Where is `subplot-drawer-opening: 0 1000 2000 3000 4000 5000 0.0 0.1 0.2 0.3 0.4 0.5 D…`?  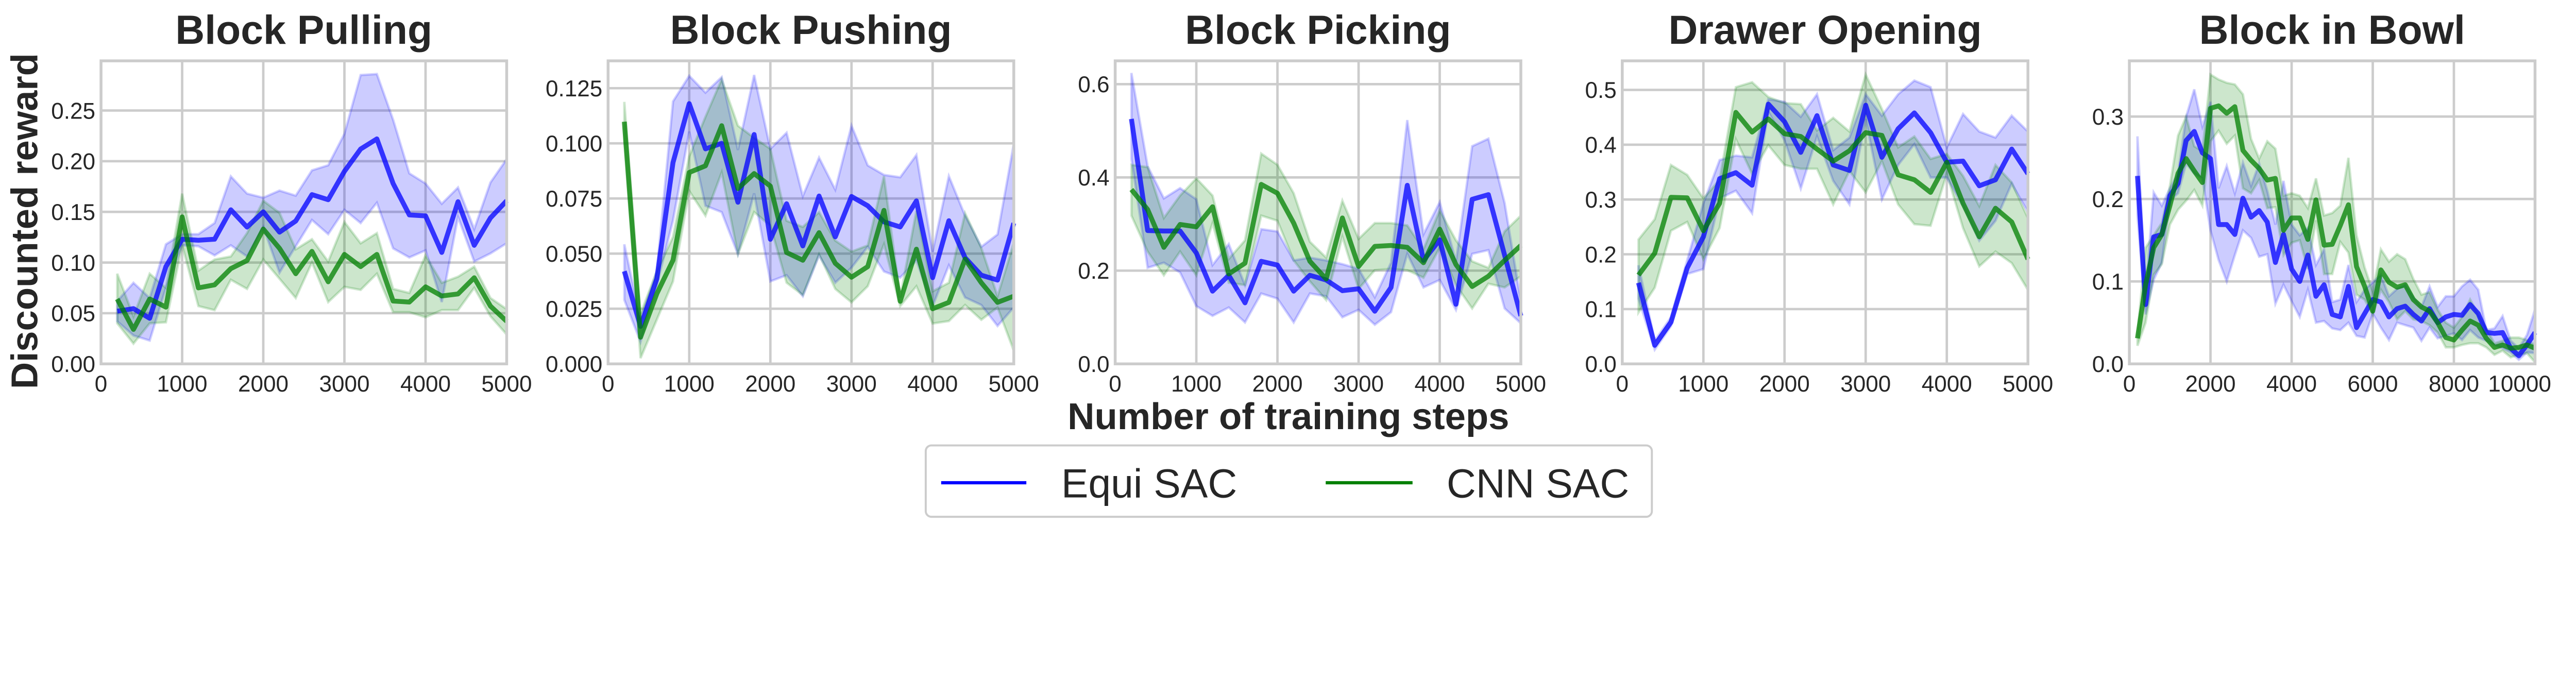
subplot-drawer-opening: 0 1000 2000 3000 4000 5000 0.0 0.1 0.2 0.3 0.4 0.5 D… is located at coordinates (1820, 202).